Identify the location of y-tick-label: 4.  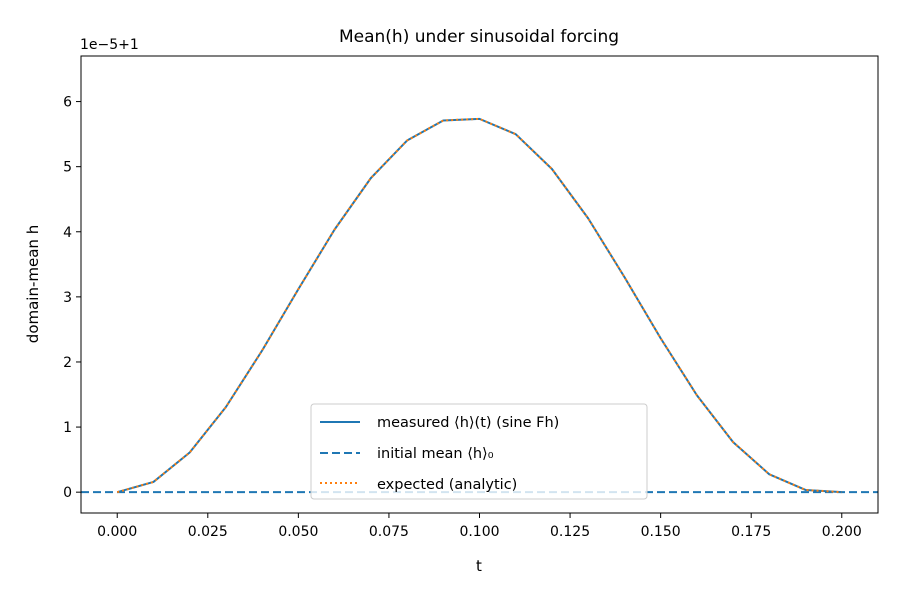
(67, 233).